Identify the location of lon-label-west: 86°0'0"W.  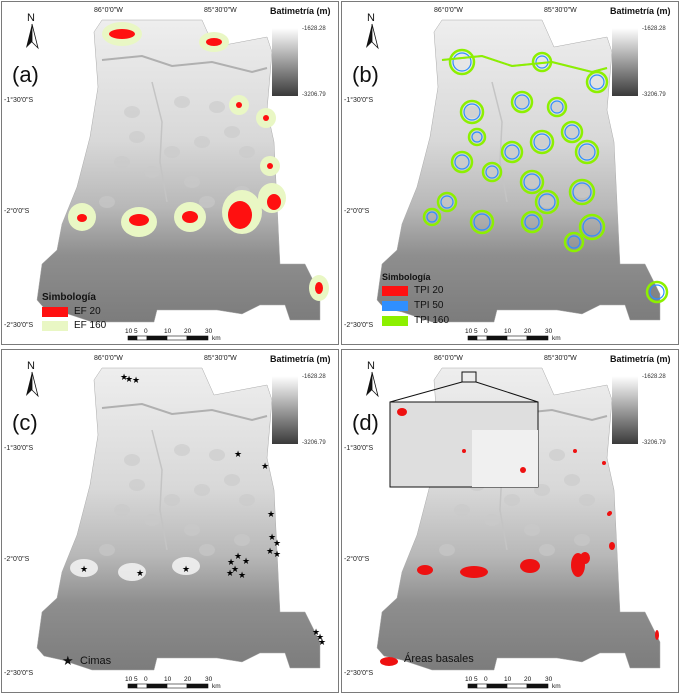
(448, 358).